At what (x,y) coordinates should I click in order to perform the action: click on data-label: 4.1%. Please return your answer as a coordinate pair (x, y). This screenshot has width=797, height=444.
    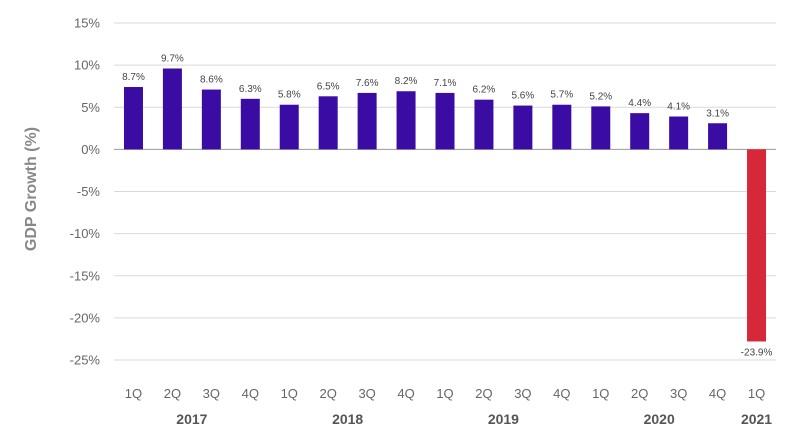
    Looking at the image, I should click on (678, 107).